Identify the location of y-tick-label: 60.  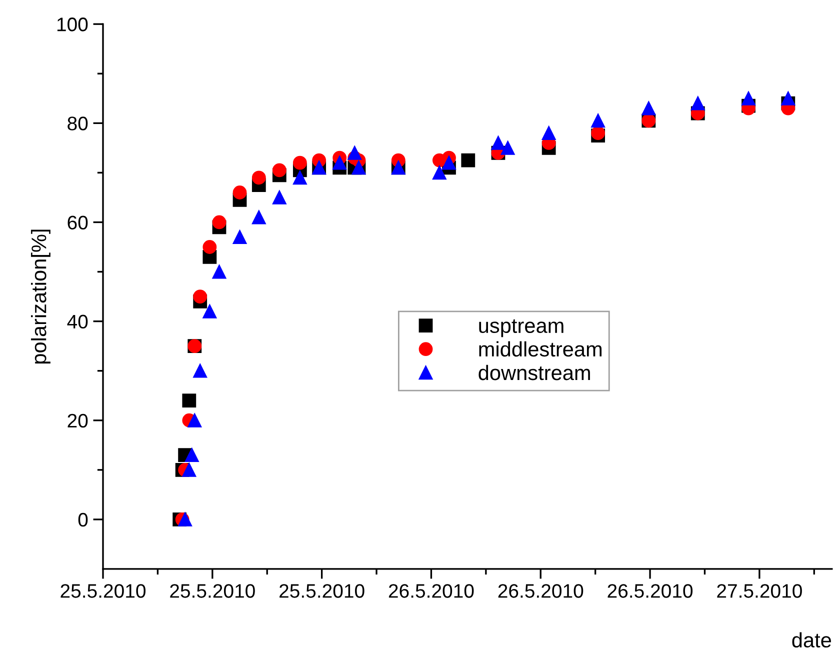
(78, 223).